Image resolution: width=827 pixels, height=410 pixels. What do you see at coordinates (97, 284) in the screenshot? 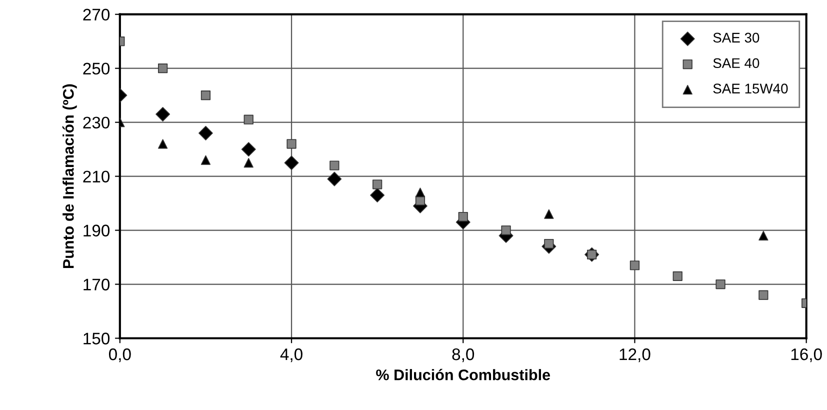
I see `y-tick-label: 170` at bounding box center [97, 284].